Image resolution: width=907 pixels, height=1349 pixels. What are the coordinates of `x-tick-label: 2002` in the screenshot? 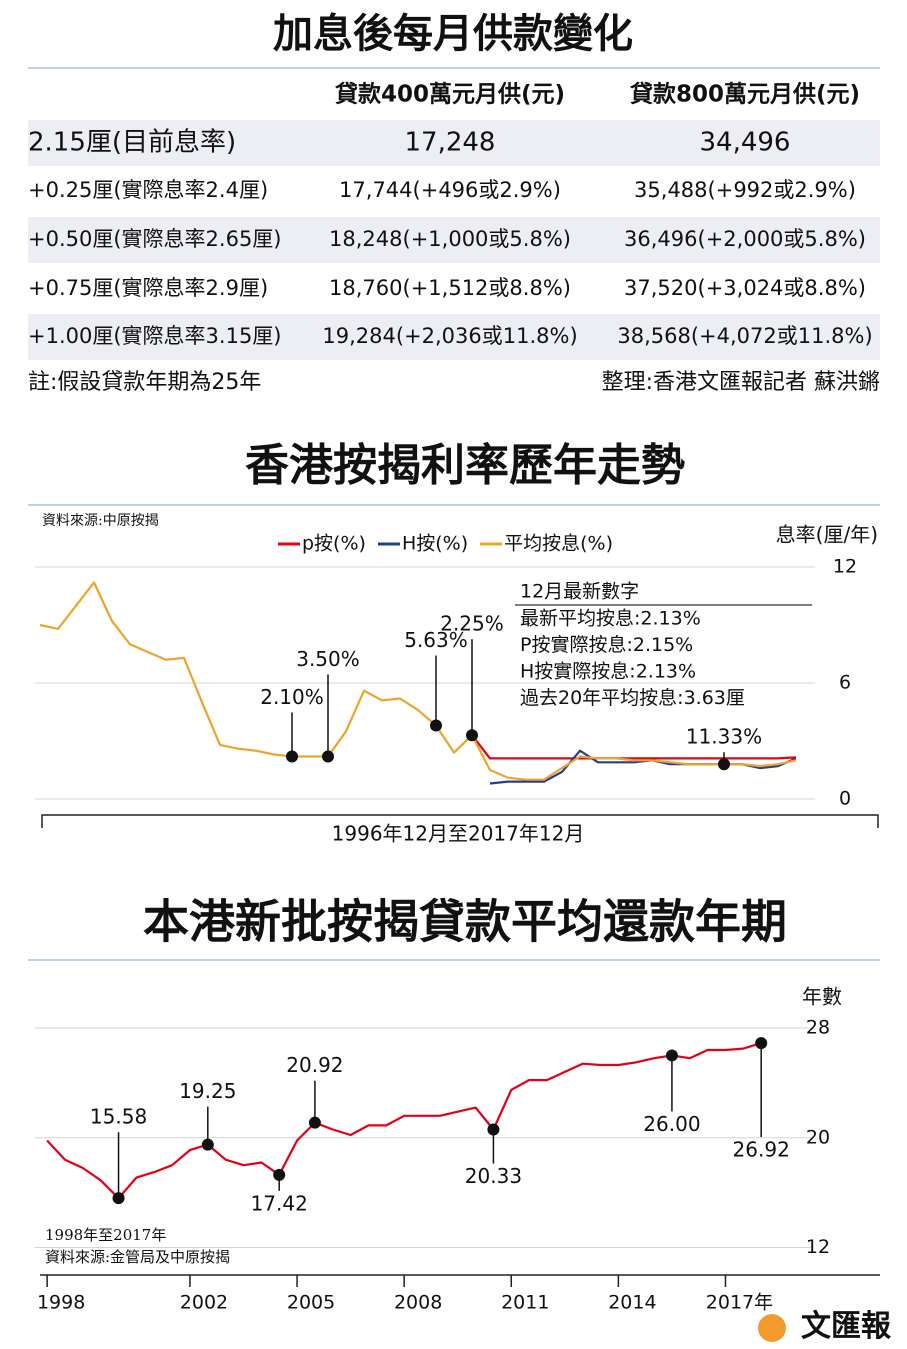 It's located at (204, 1303).